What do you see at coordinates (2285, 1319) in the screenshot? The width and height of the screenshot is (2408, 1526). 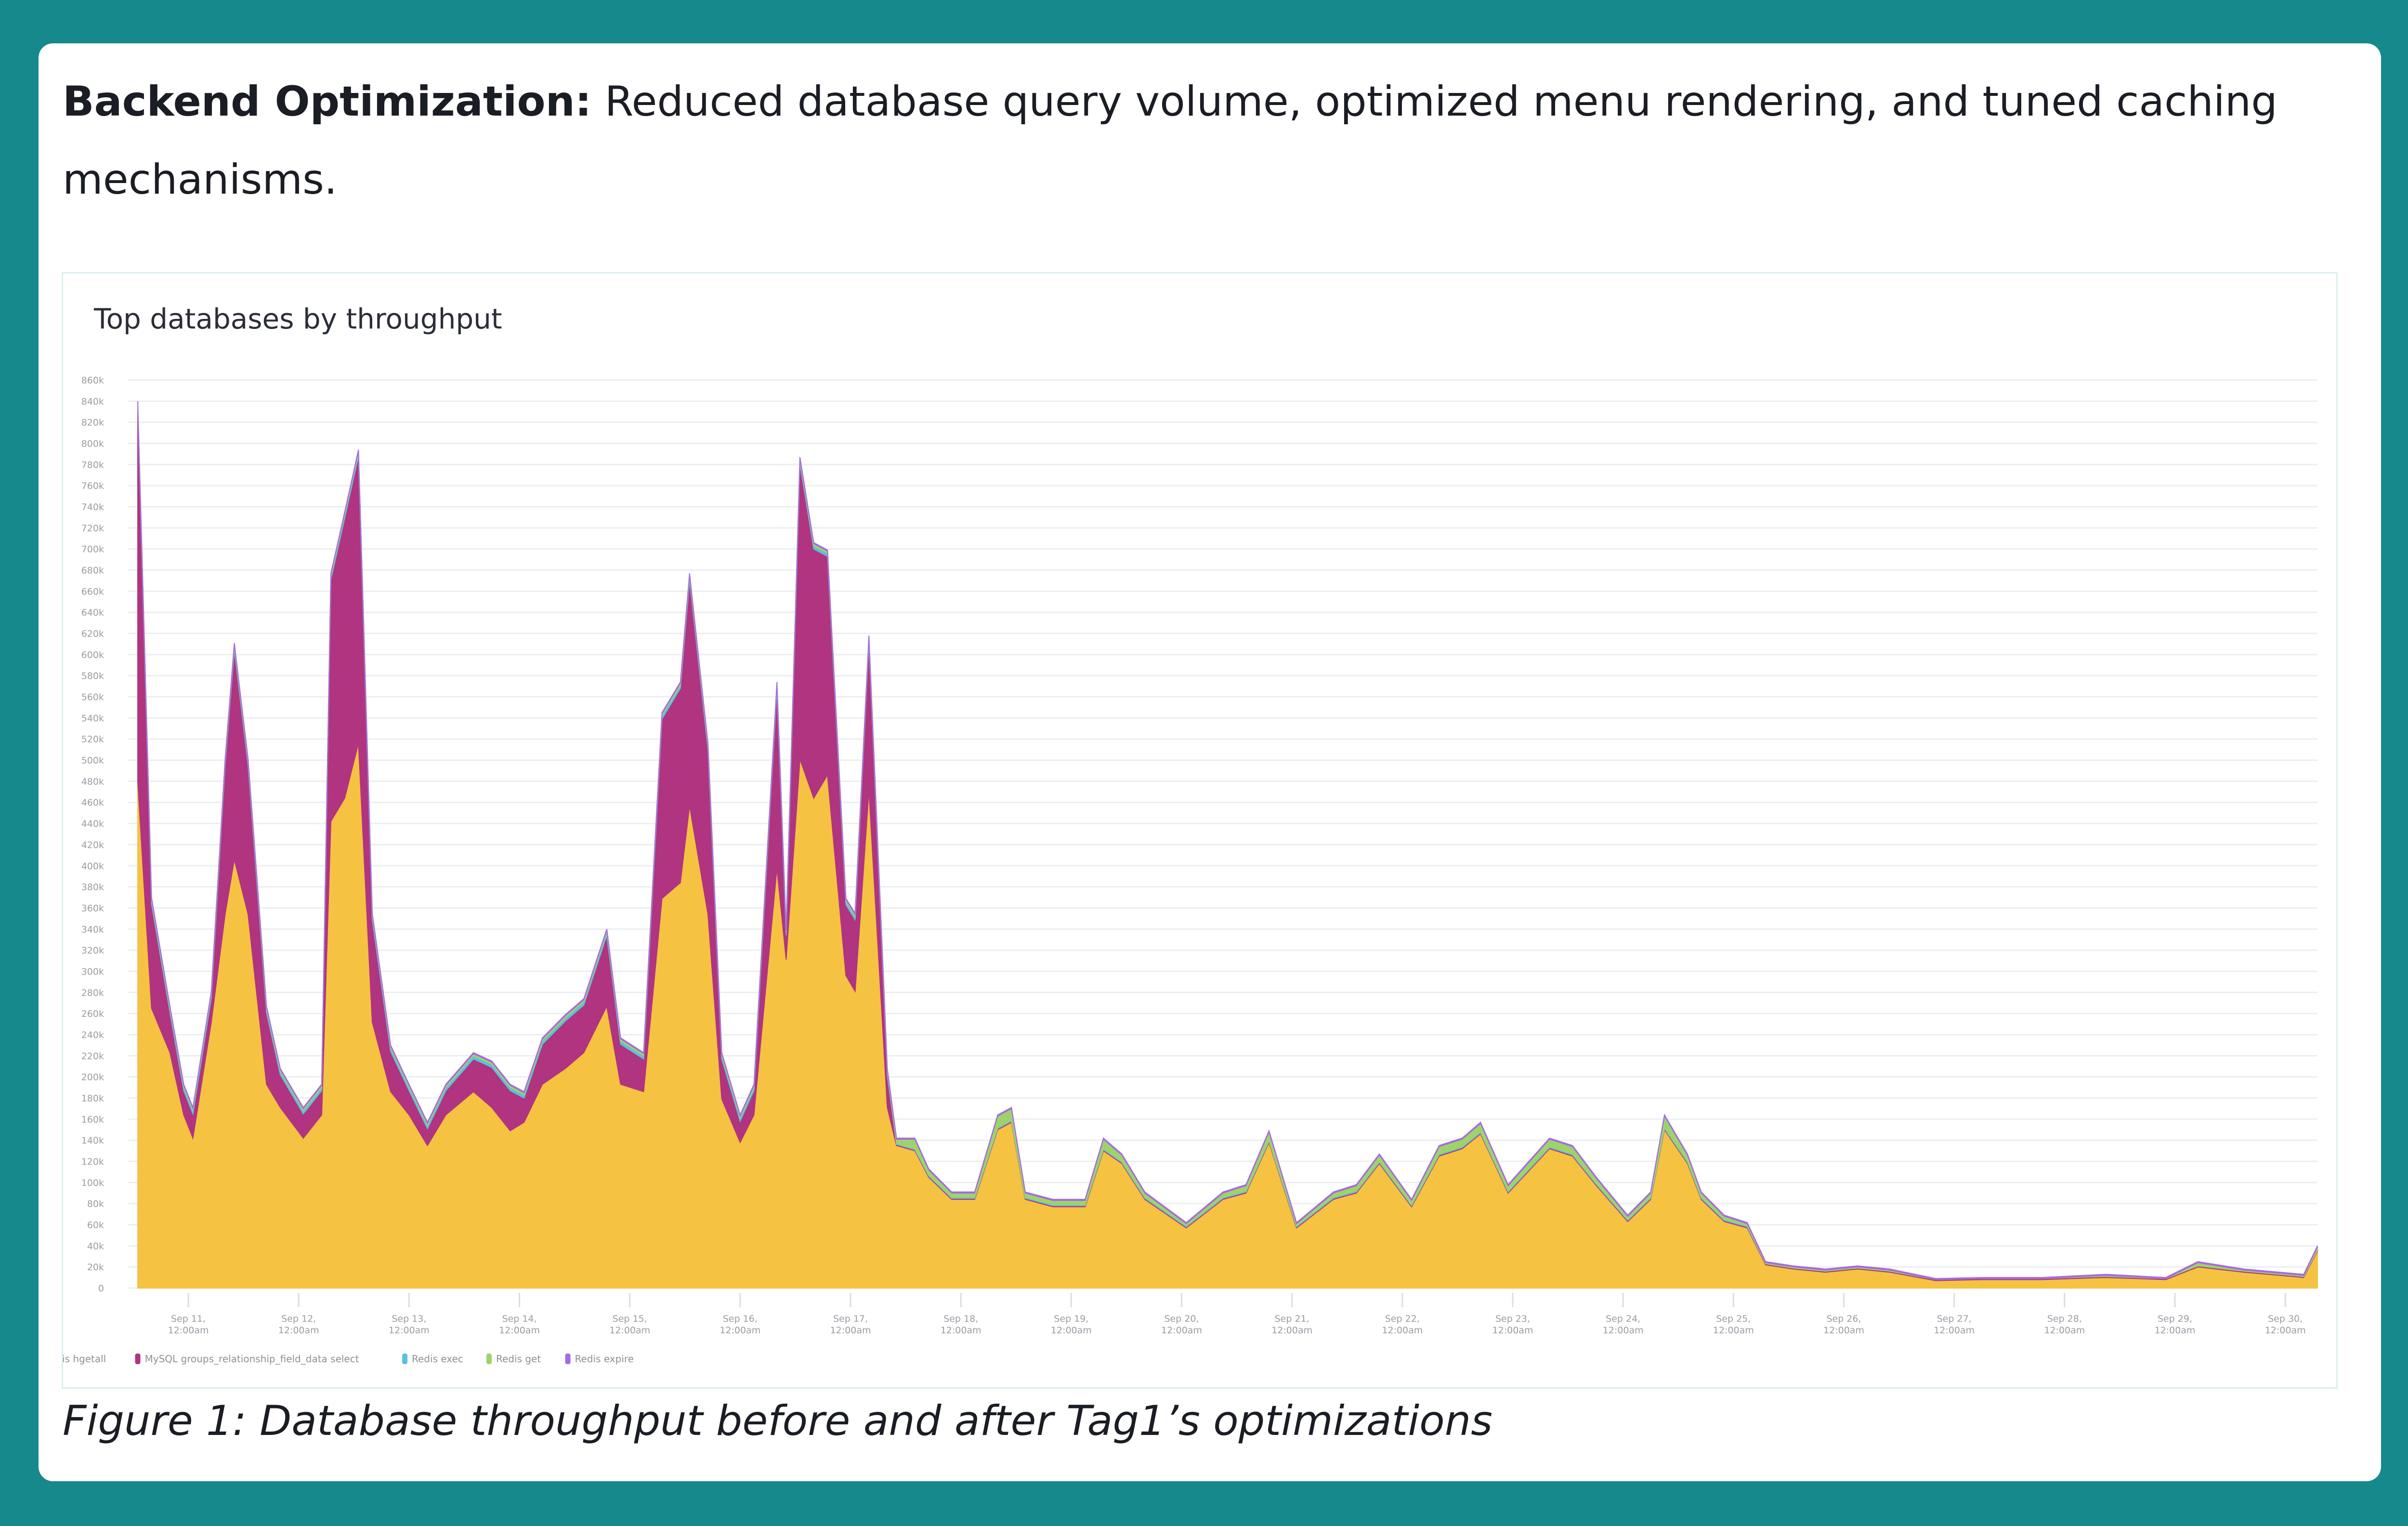 I see `x-tick-label: Sep 30,` at bounding box center [2285, 1319].